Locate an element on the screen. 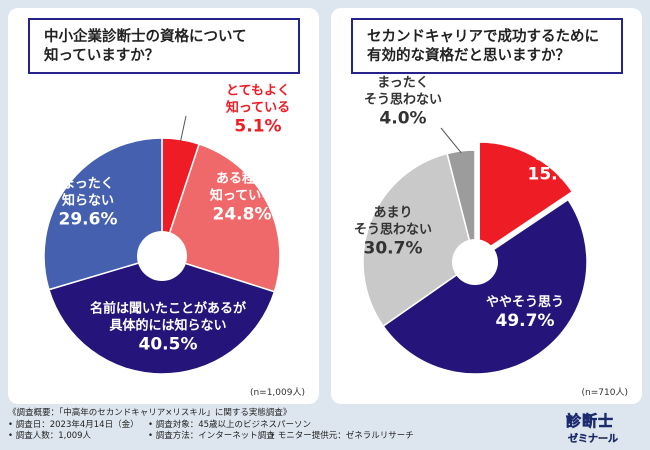  survey-target: • 調査対象：45歳以上のビジネスパーソン is located at coordinates (230, 424).